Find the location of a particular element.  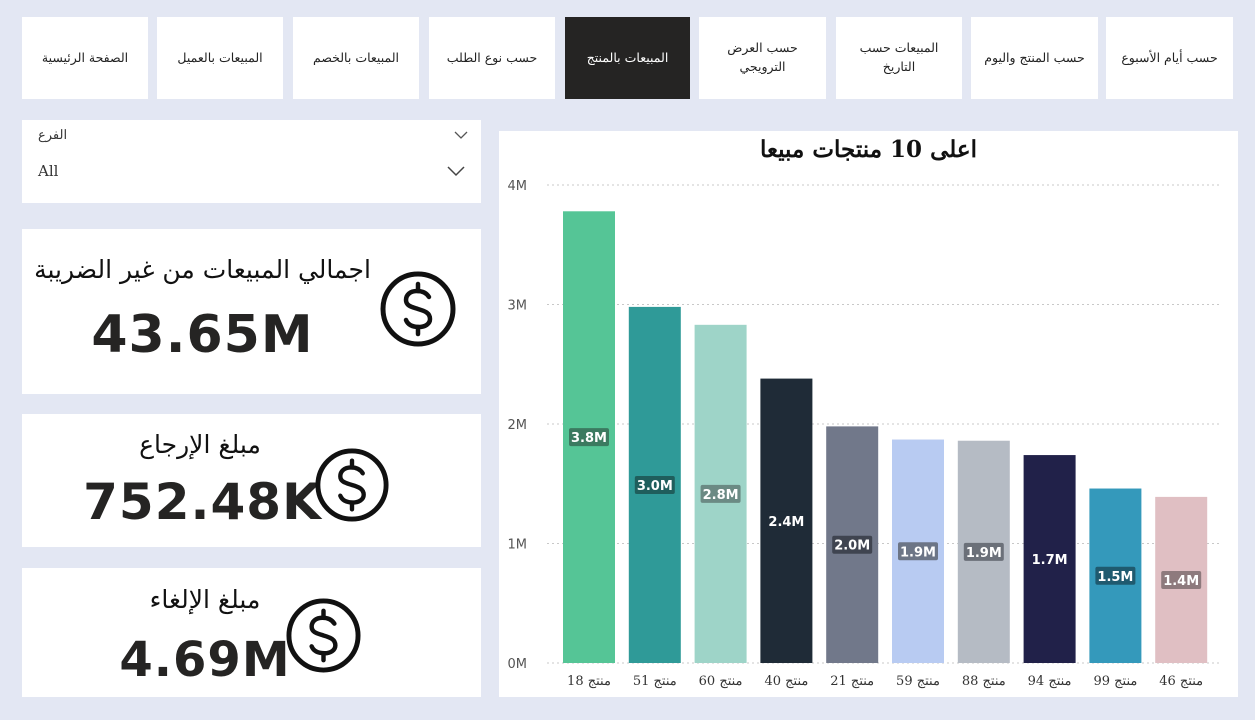

data-label: 1.4M is located at coordinates (1181, 581).